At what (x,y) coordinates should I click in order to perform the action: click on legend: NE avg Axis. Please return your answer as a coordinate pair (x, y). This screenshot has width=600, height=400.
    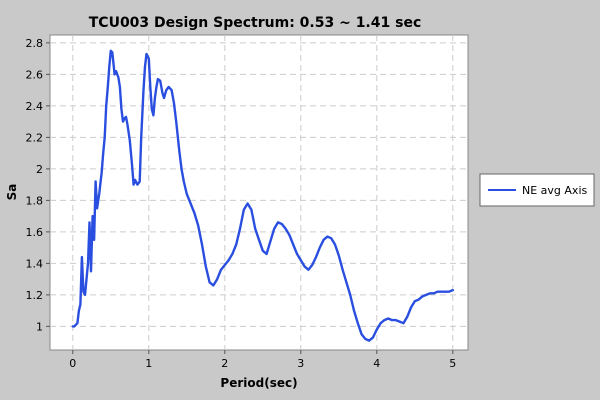
    Looking at the image, I should click on (537, 190).